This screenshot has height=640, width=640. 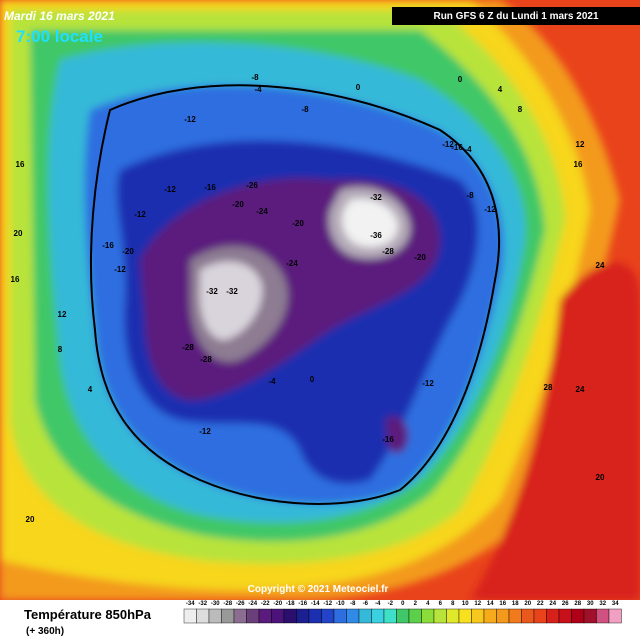 I want to click on legend-tick-label: 6, so click(x=441, y=604).